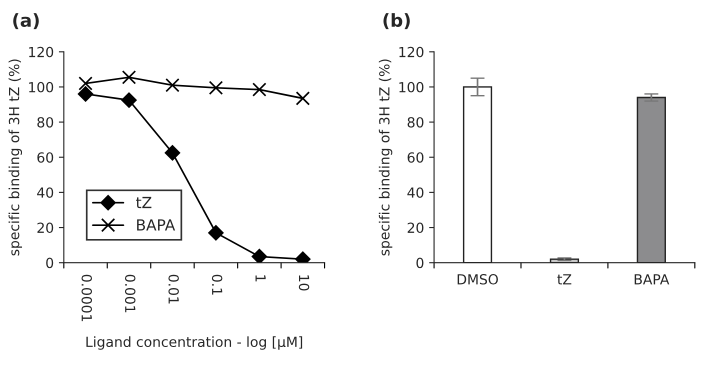 The width and height of the screenshot is (709, 370). I want to click on x-tick-label: 0.01, so click(173, 289).